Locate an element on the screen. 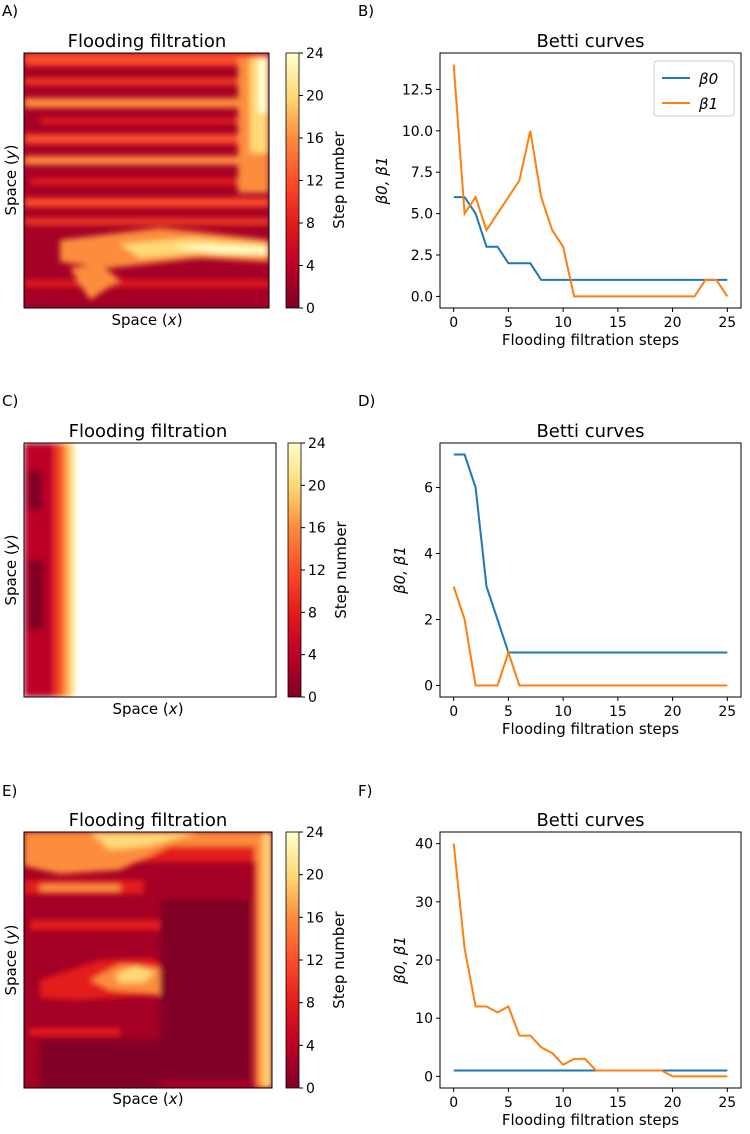 The image size is (750, 1134). legend-entry: β1 is located at coordinates (708, 104).